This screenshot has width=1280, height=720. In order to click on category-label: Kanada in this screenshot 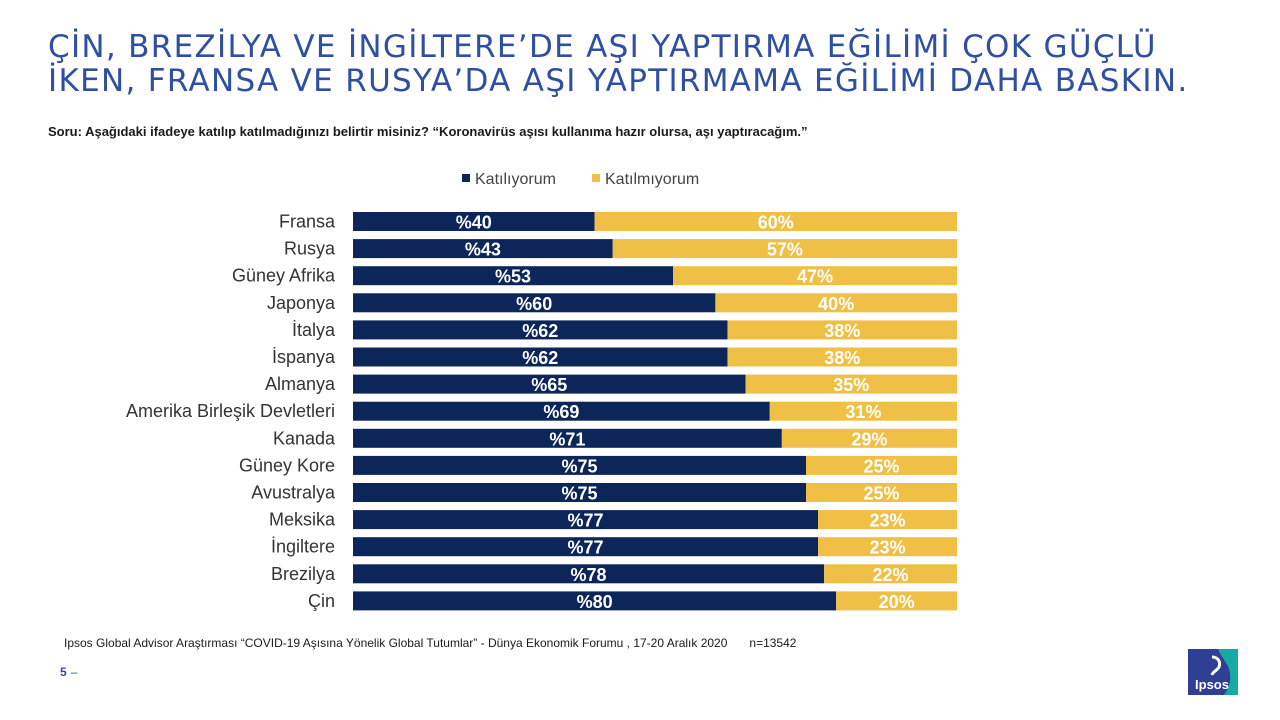, I will do `click(304, 438)`.